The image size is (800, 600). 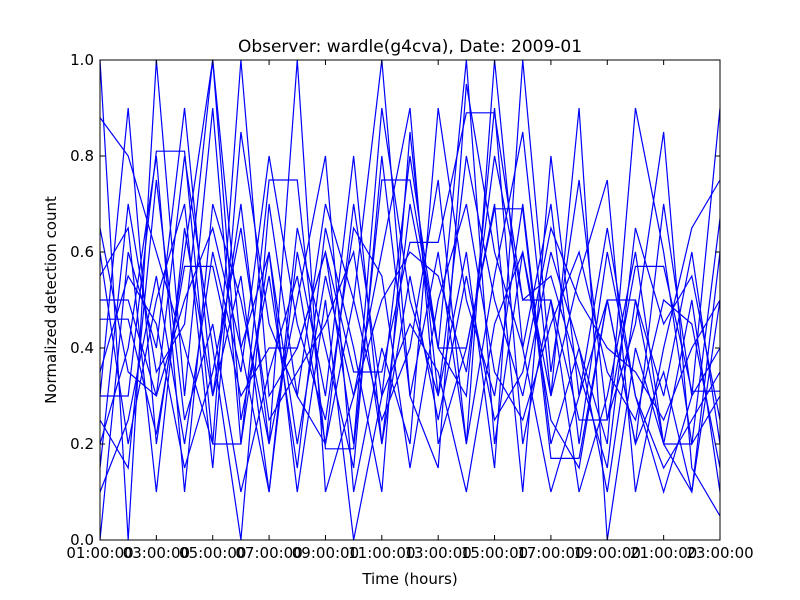 I want to click on y-tick-label: 1.0, so click(x=82, y=60).